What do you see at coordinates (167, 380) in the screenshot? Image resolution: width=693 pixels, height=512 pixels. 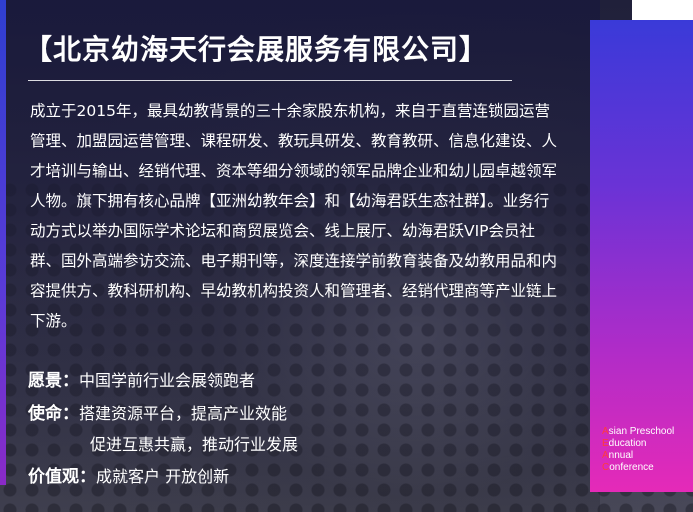 I see `vision-text: 中国学前行业会展领跑者` at bounding box center [167, 380].